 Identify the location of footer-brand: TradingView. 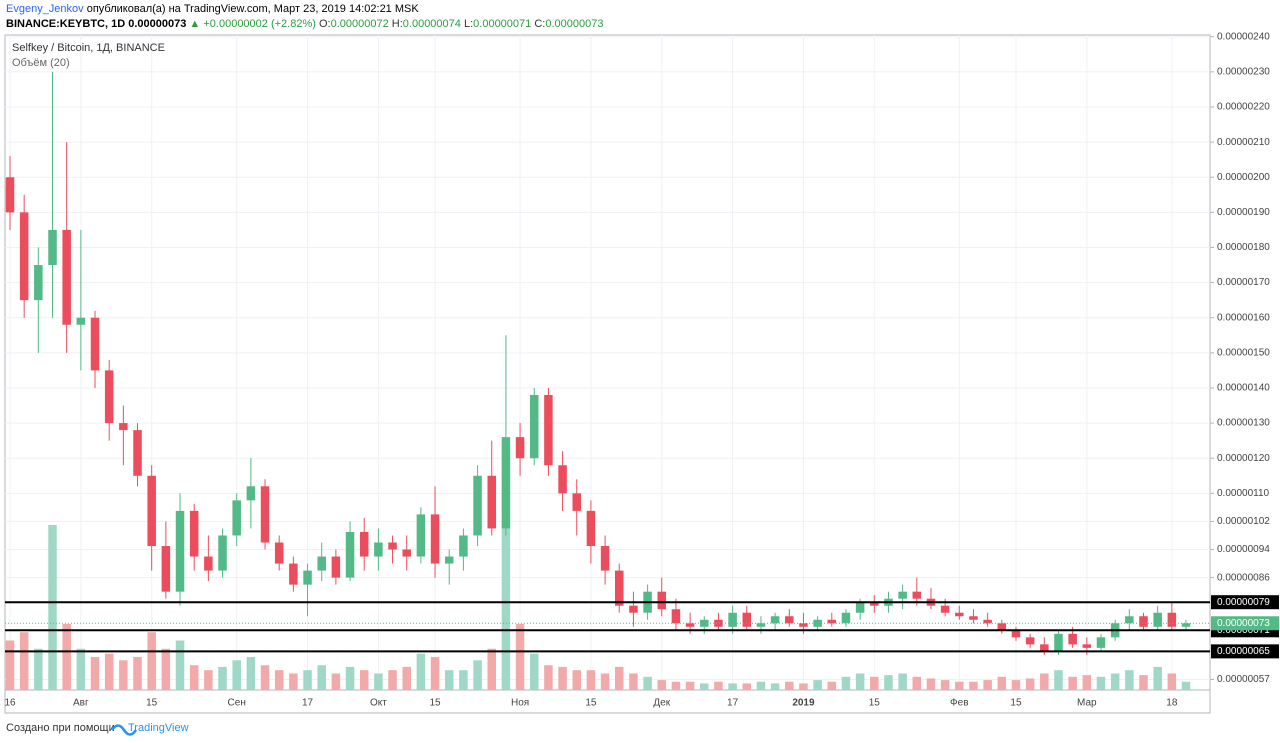
(158, 728).